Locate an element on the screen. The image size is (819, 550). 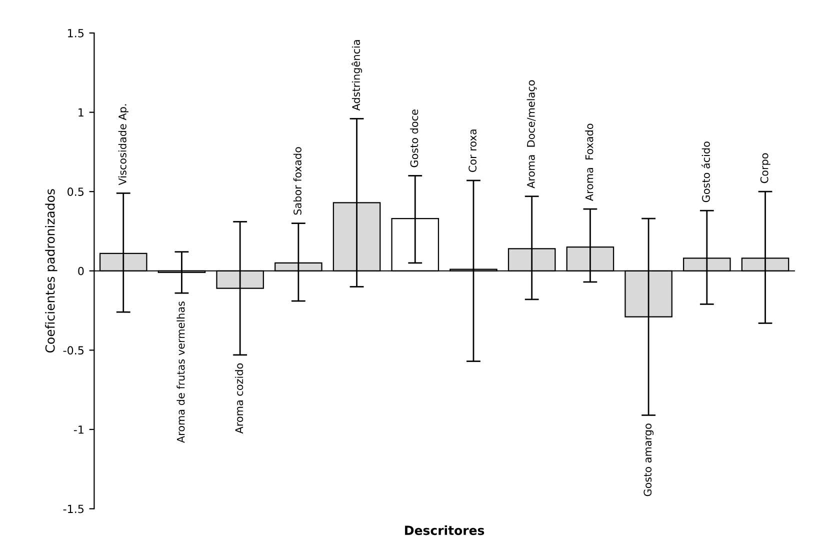
x-tick-label: Sabor foxado is located at coordinates (297, 181).